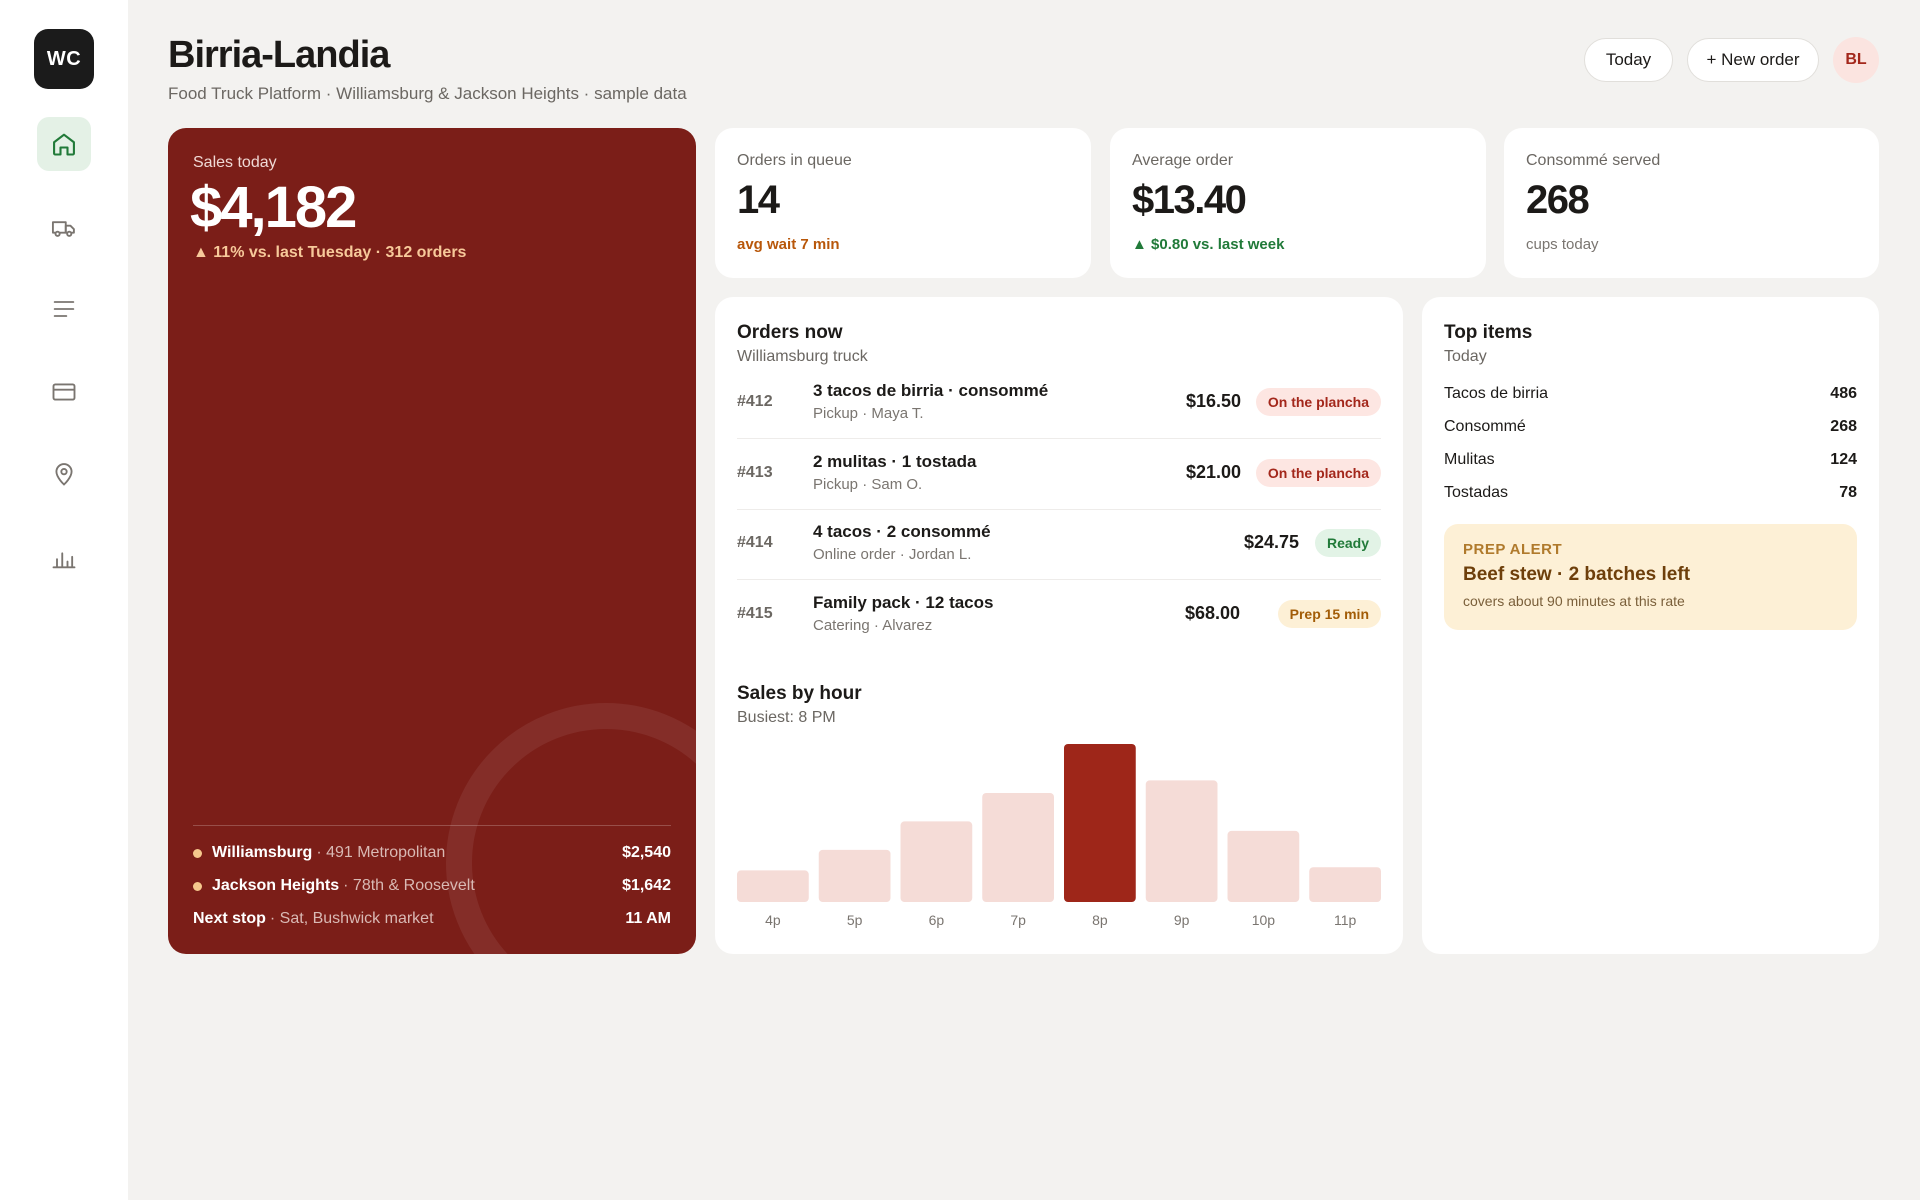 This screenshot has width=1920, height=1200. What do you see at coordinates (1018, 847) in the screenshot?
I see `bar-7p` at bounding box center [1018, 847].